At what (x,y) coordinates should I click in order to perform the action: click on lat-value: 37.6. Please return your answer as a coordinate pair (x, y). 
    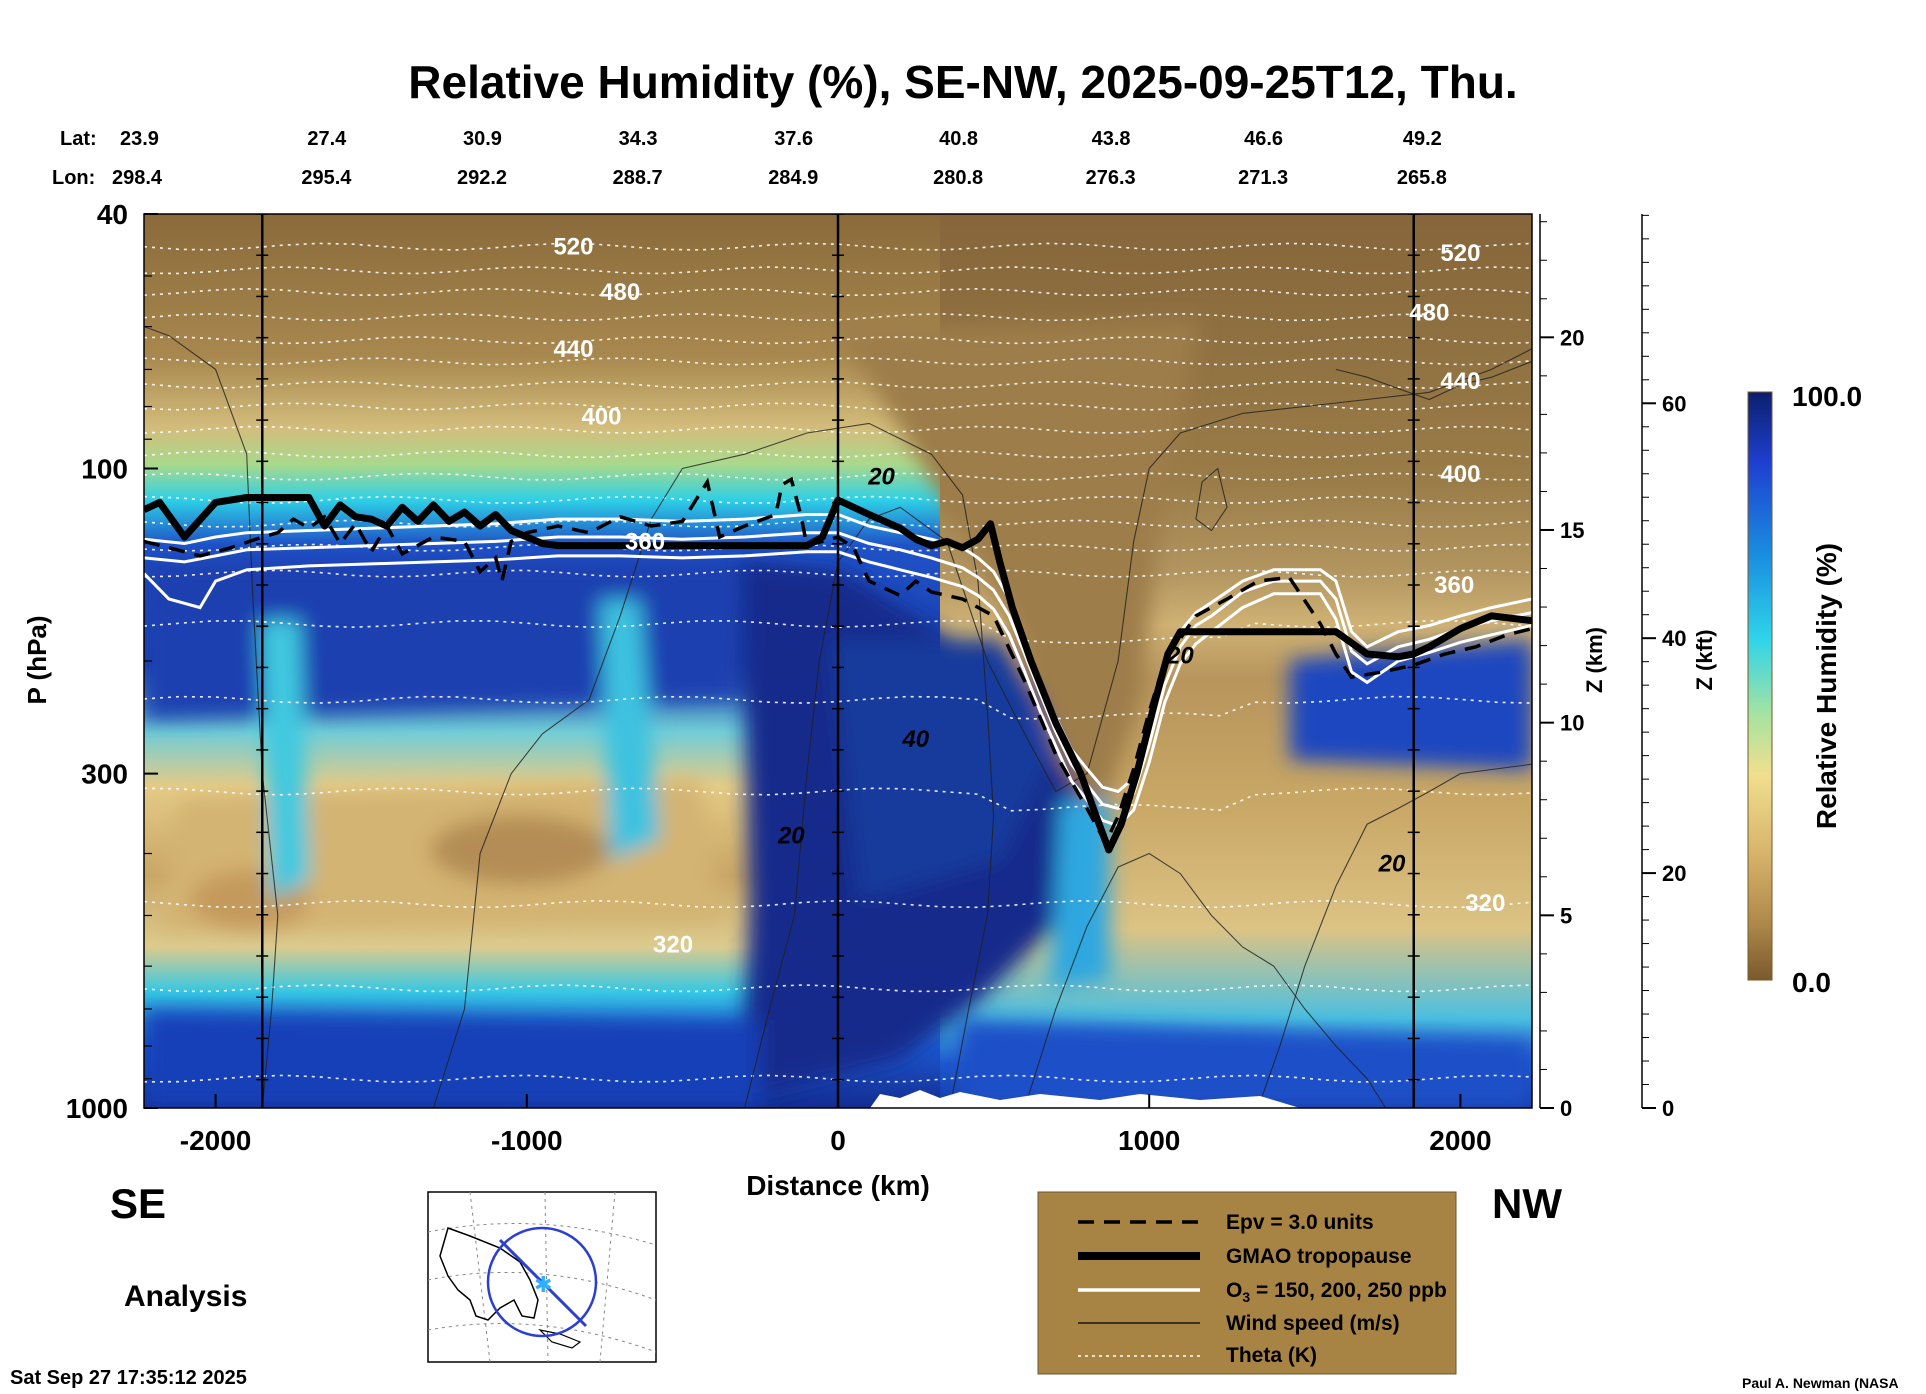
    Looking at the image, I should click on (793, 139).